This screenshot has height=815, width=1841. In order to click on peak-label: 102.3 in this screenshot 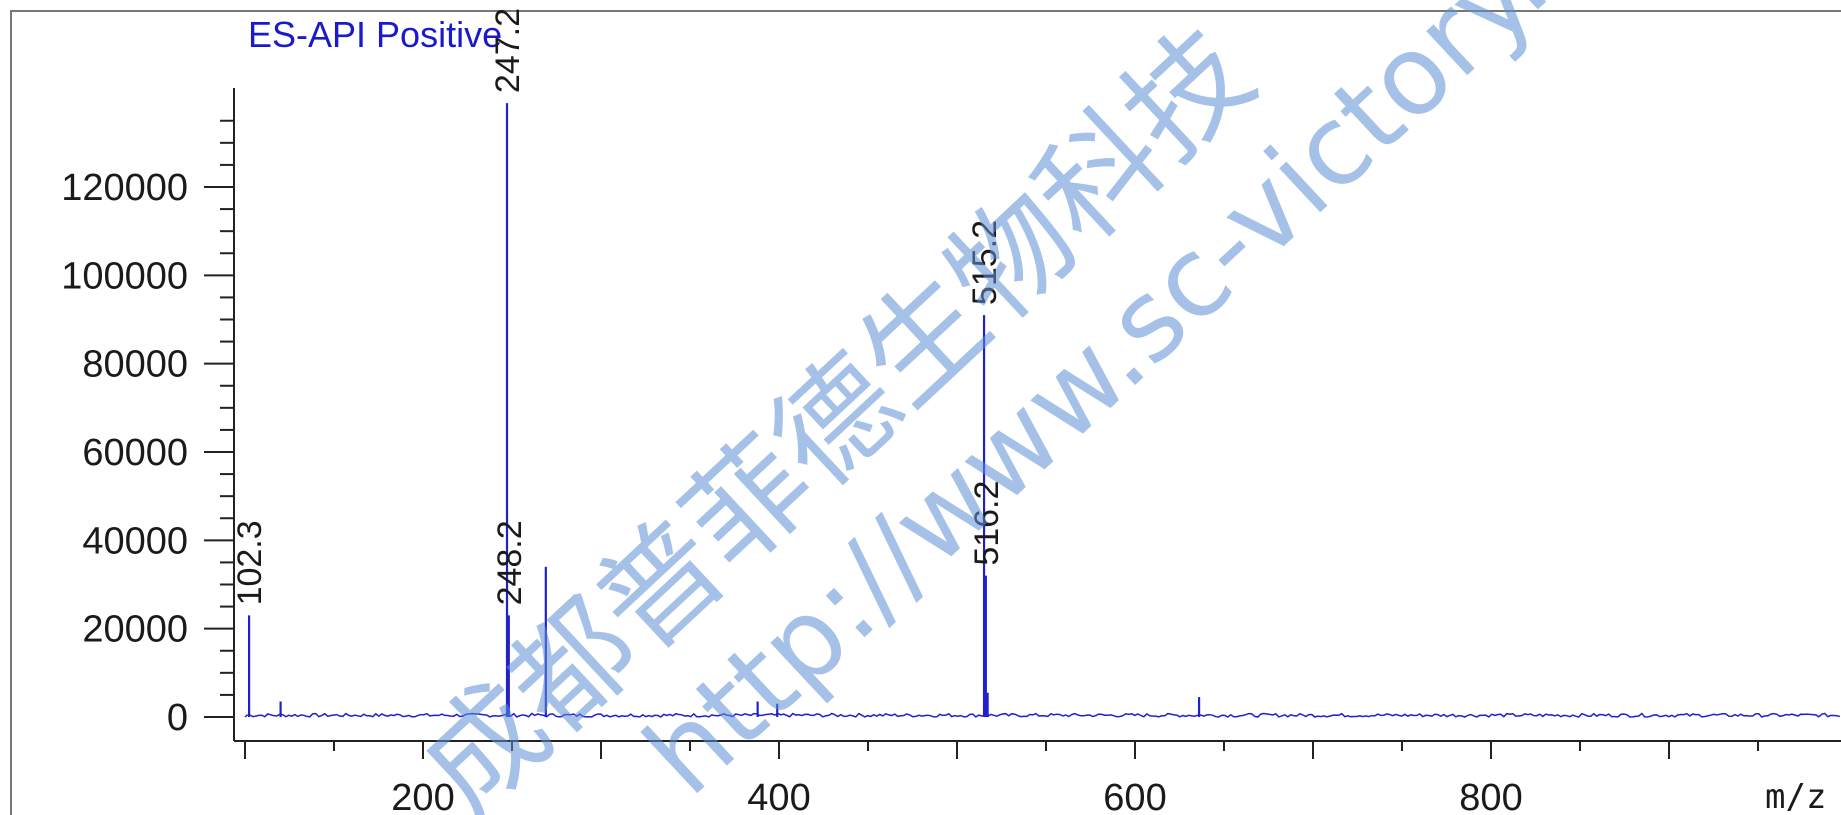, I will do `click(250, 562)`.